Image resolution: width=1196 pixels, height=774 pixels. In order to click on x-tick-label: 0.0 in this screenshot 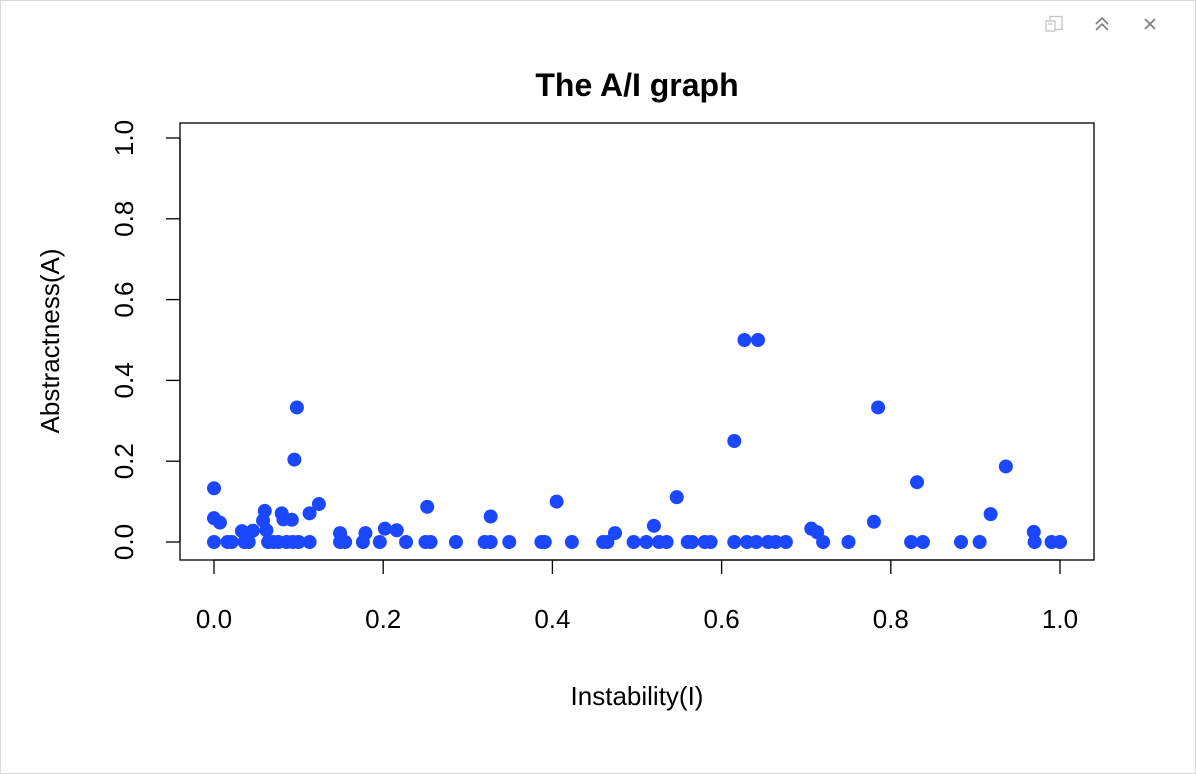, I will do `click(214, 619)`.